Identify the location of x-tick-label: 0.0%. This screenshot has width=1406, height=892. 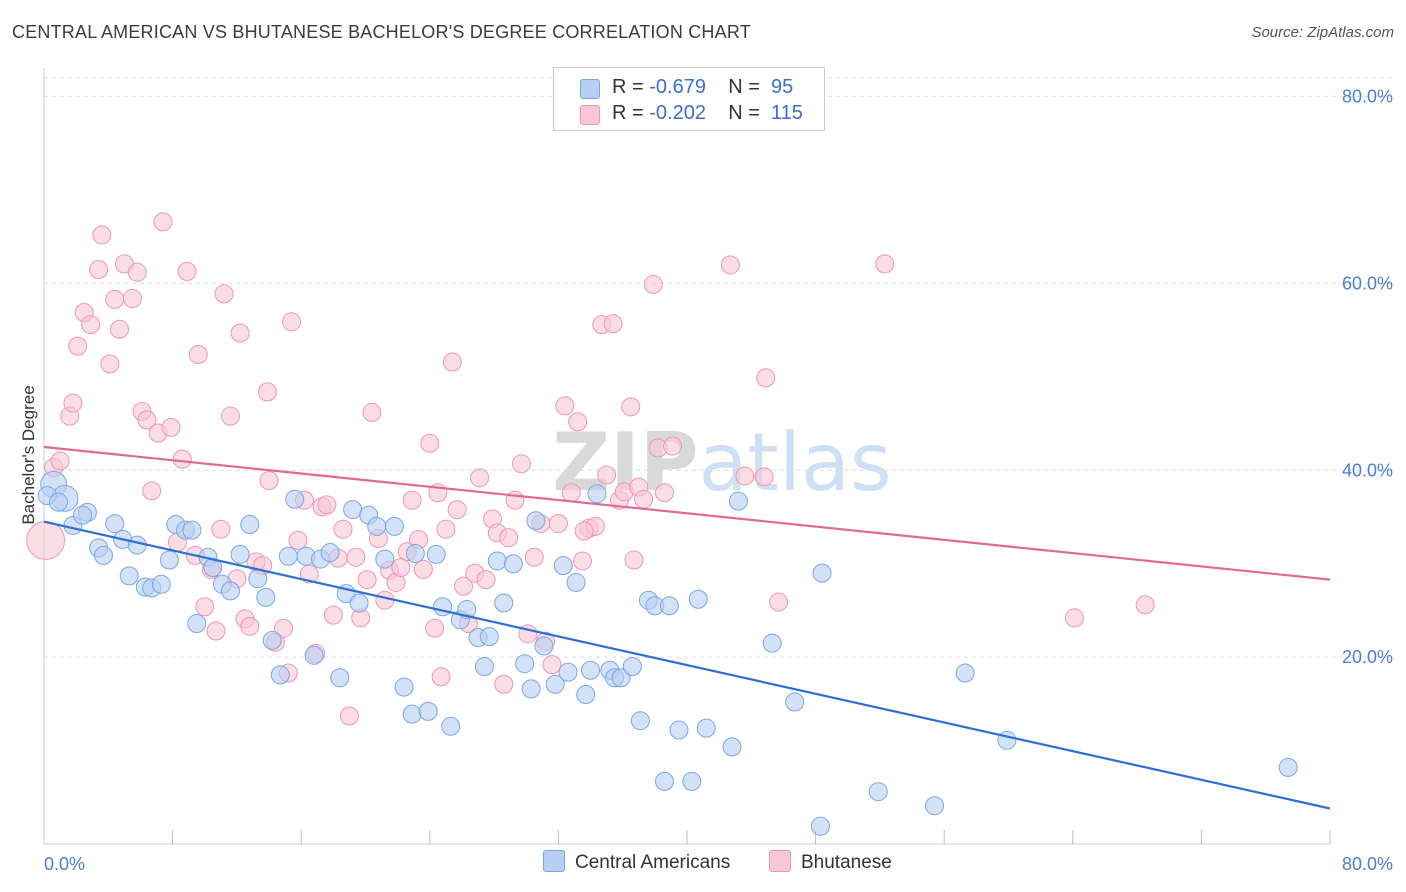
(64, 864).